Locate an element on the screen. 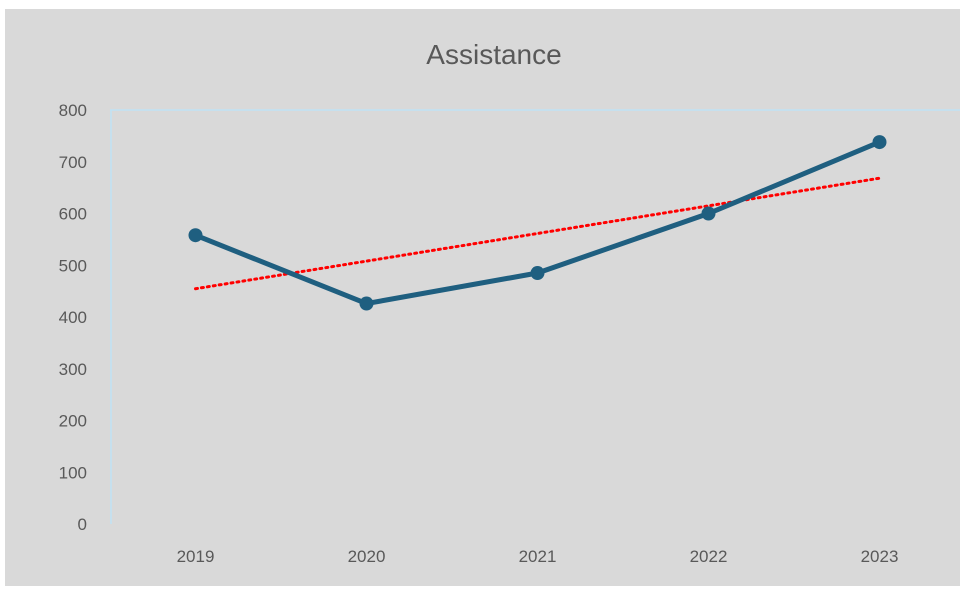  y-tick-label: 600 is located at coordinates (73, 214).